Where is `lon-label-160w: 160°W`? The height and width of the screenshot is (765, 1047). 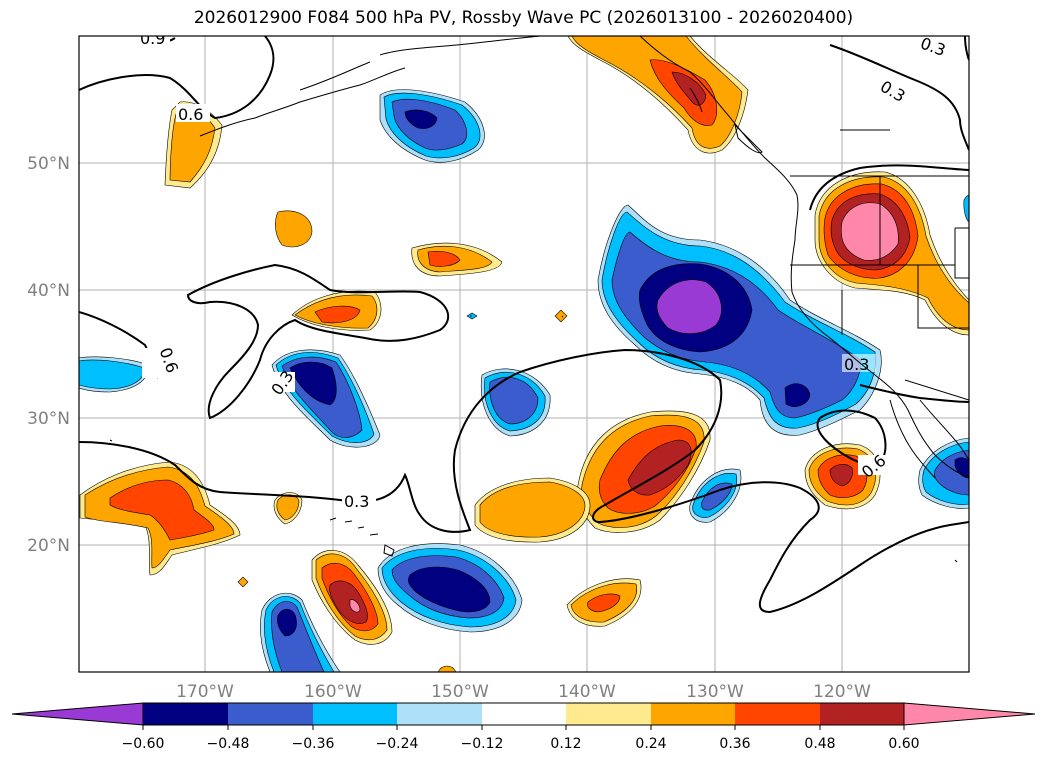
lon-label-160w: 160°W is located at coordinates (333, 692).